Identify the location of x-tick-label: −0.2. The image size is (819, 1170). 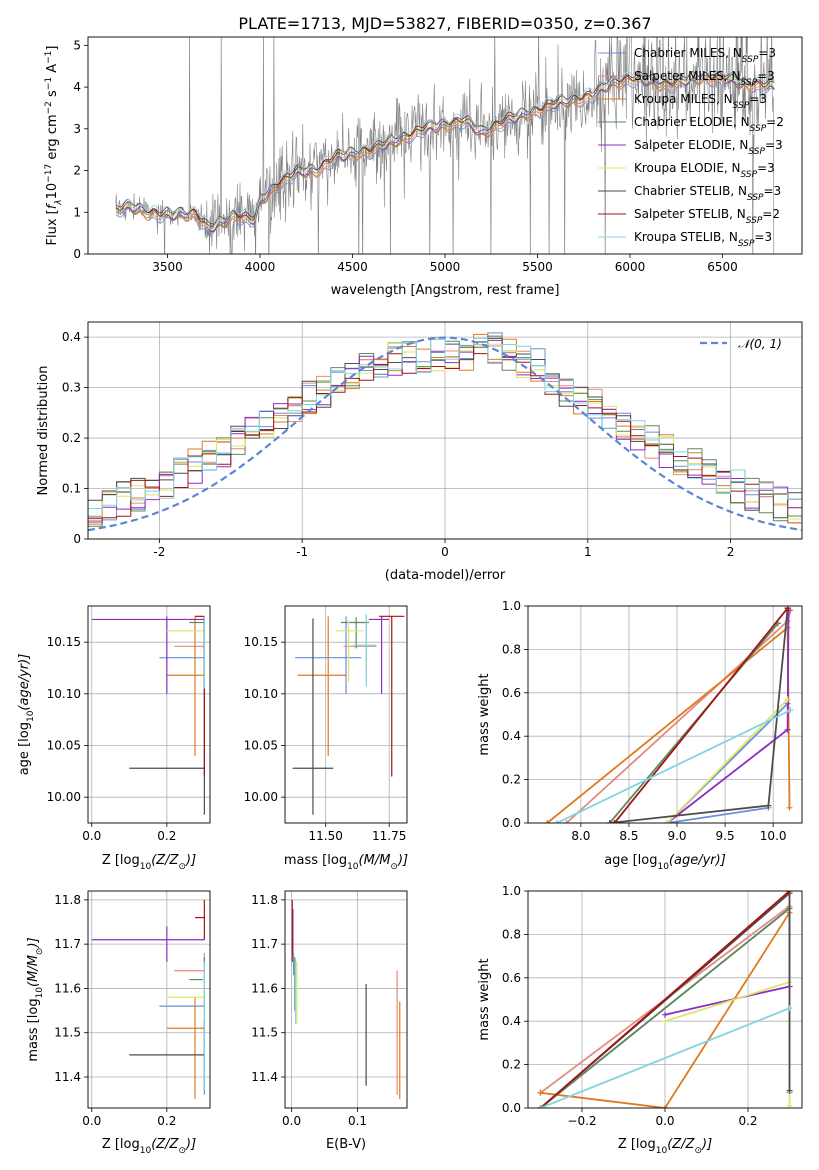
(581, 1121).